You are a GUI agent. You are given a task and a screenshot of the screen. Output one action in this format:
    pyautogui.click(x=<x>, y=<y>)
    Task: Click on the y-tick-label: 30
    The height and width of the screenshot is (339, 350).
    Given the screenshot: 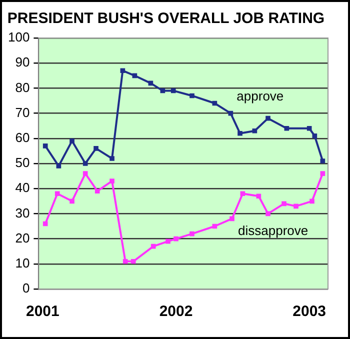 What is the action you would take?
    pyautogui.click(x=22, y=212)
    